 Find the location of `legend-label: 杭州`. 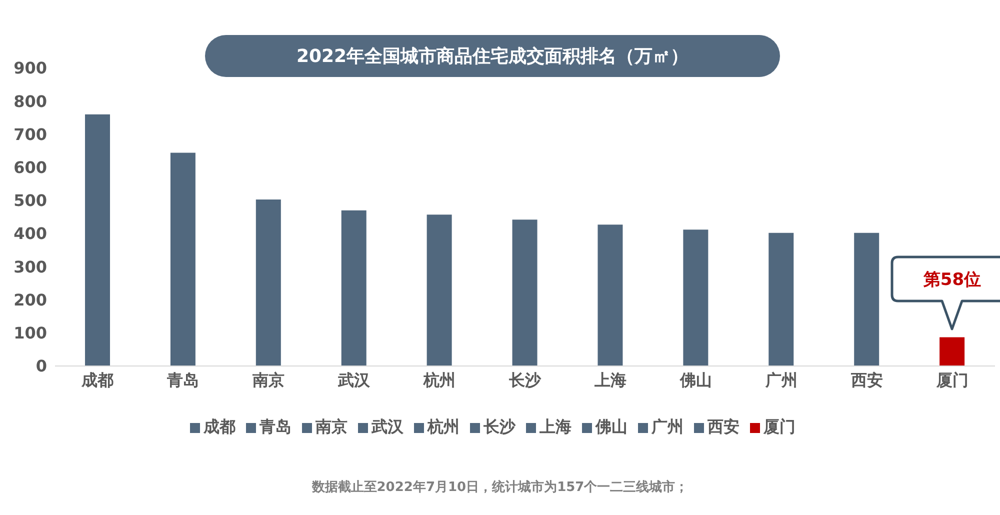

legend-label: 杭州 is located at coordinates (444, 426).